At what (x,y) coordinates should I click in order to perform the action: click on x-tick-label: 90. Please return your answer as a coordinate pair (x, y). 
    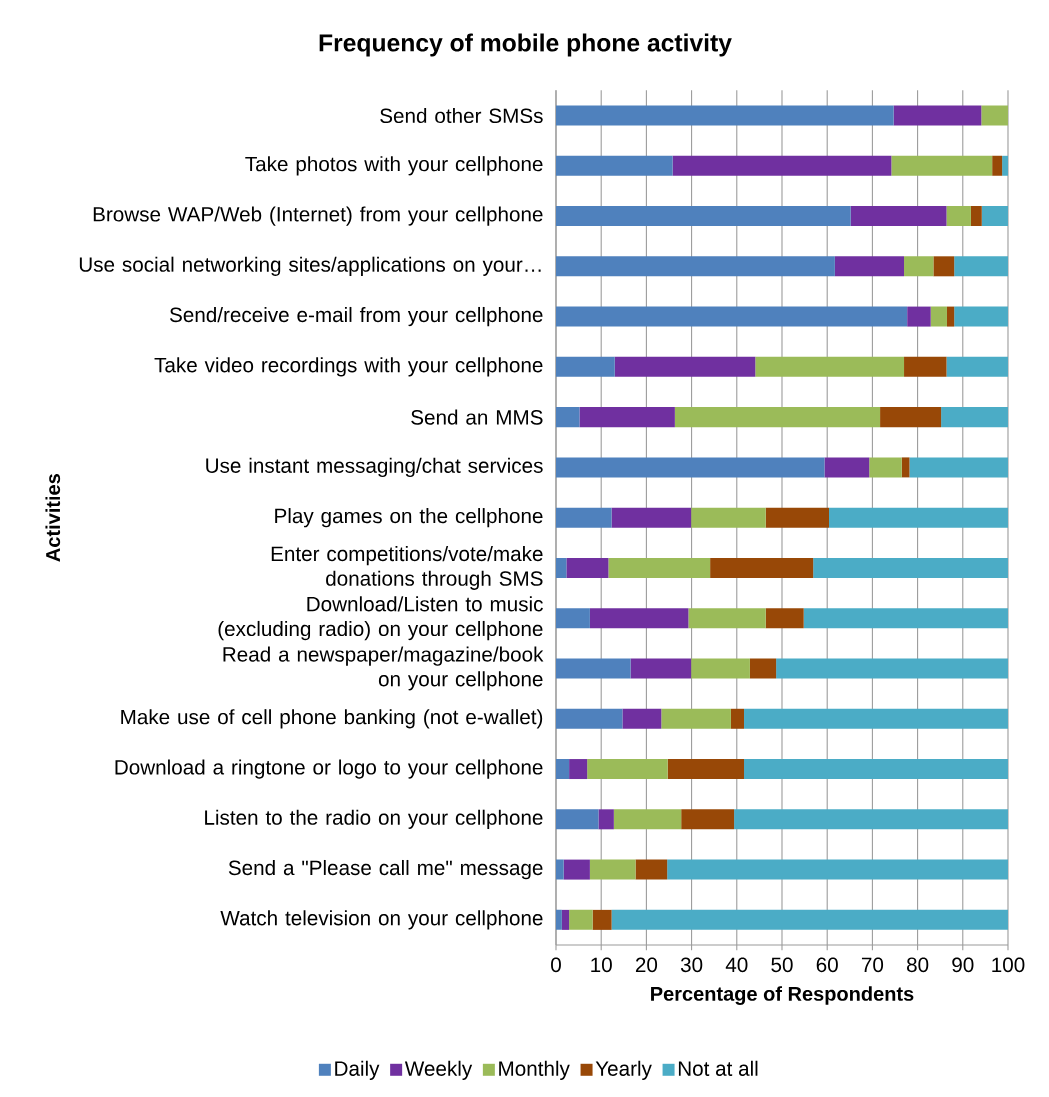
    Looking at the image, I should click on (963, 965).